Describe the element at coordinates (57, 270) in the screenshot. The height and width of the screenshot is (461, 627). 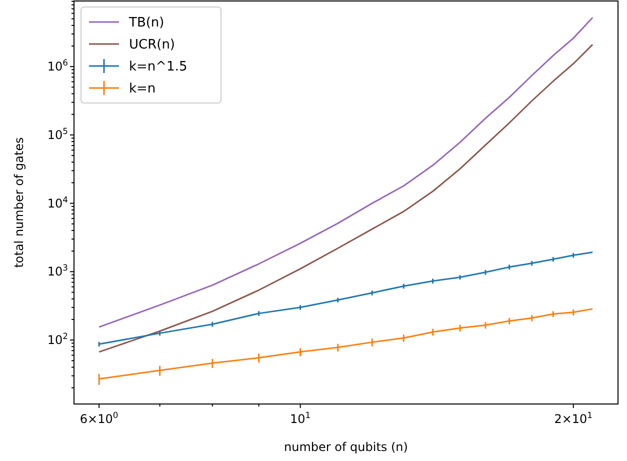
I see `y-tick-label: 10$^{3}$` at that location.